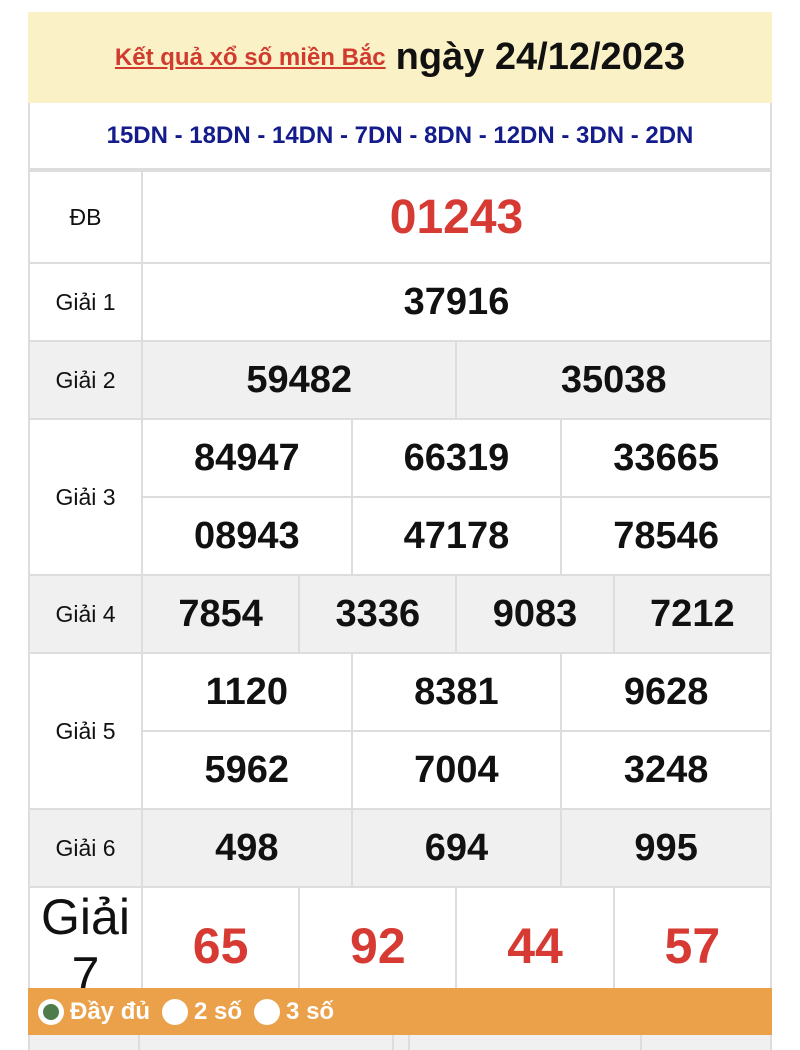 The image size is (800, 1050). What do you see at coordinates (250, 57) in the screenshot?
I see `region-link: Kết quả xổ số miền Bắc` at bounding box center [250, 57].